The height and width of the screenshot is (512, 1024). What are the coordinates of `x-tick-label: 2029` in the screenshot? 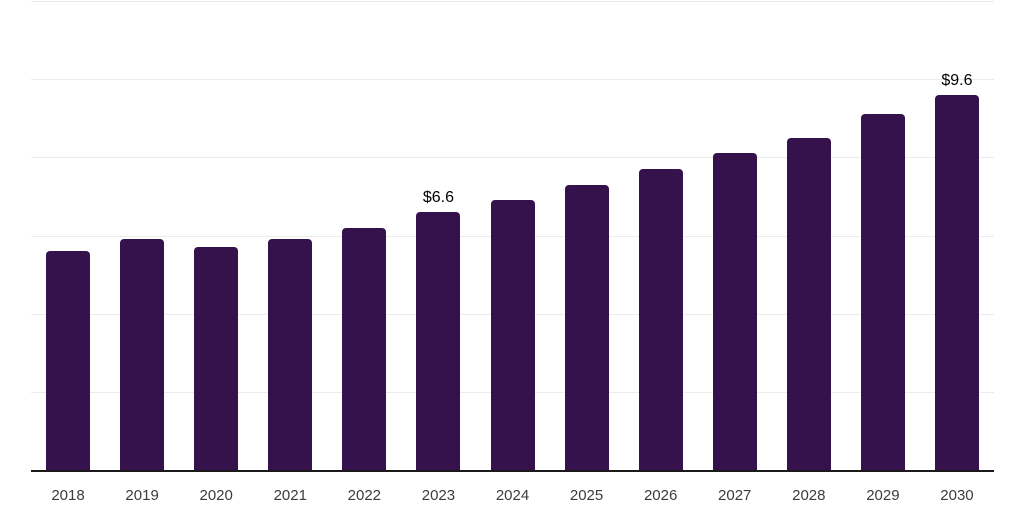 It's located at (883, 495).